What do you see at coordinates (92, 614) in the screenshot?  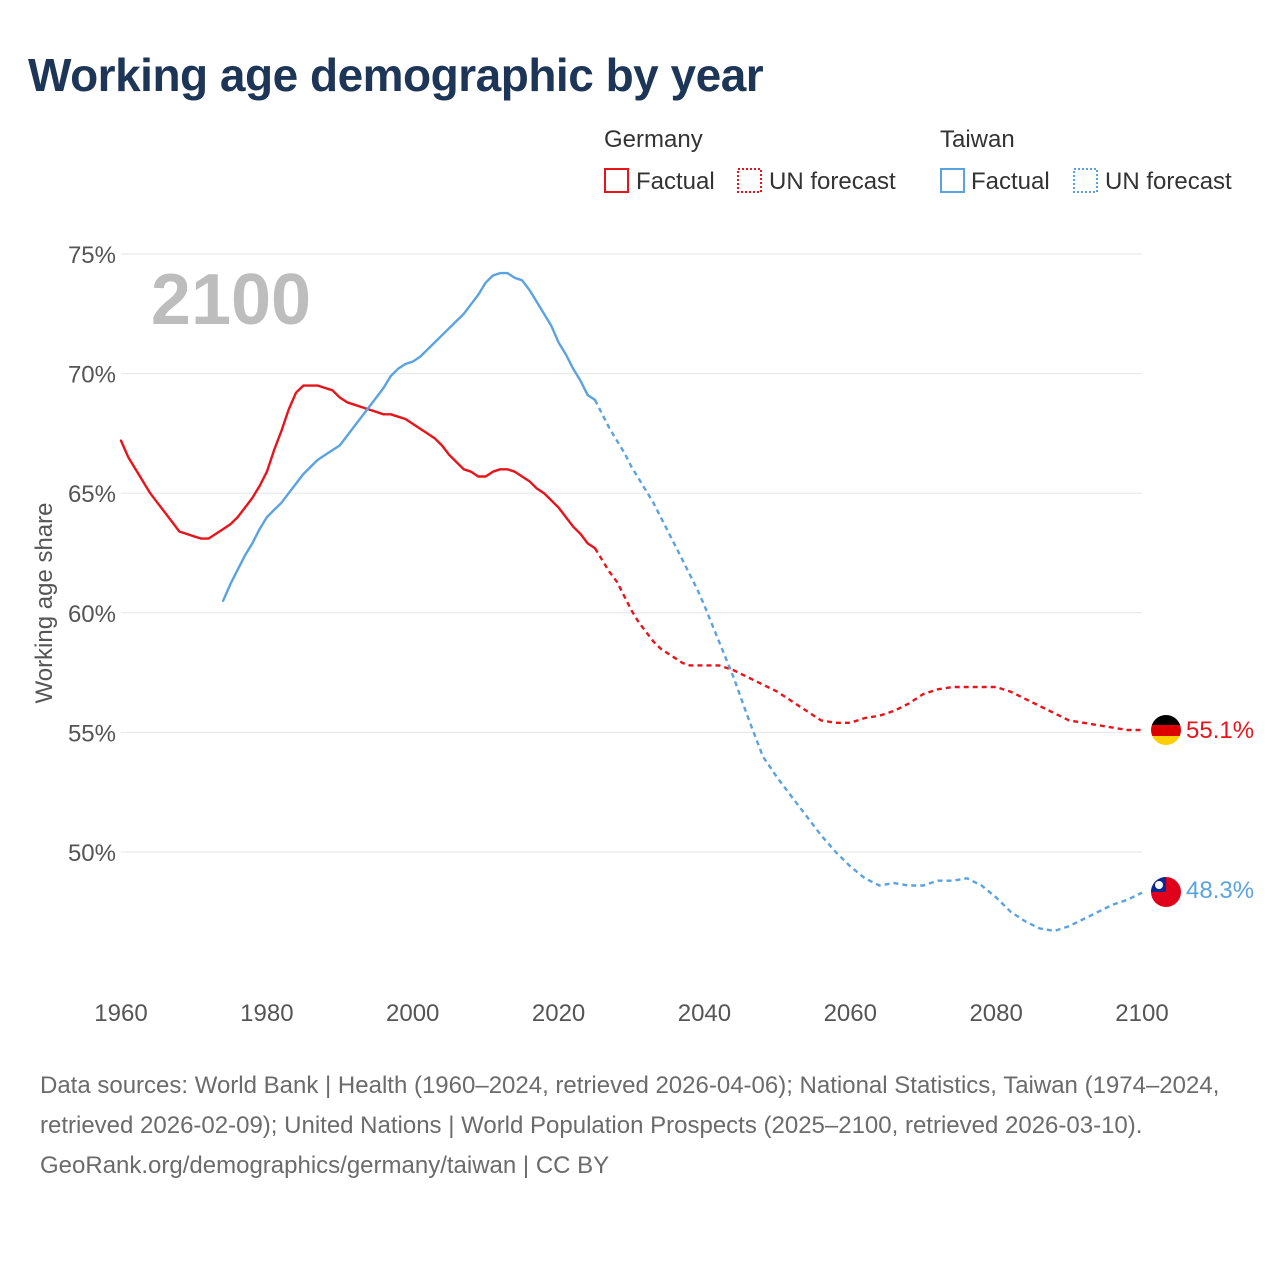 I see `y-tick-label: 60%` at bounding box center [92, 614].